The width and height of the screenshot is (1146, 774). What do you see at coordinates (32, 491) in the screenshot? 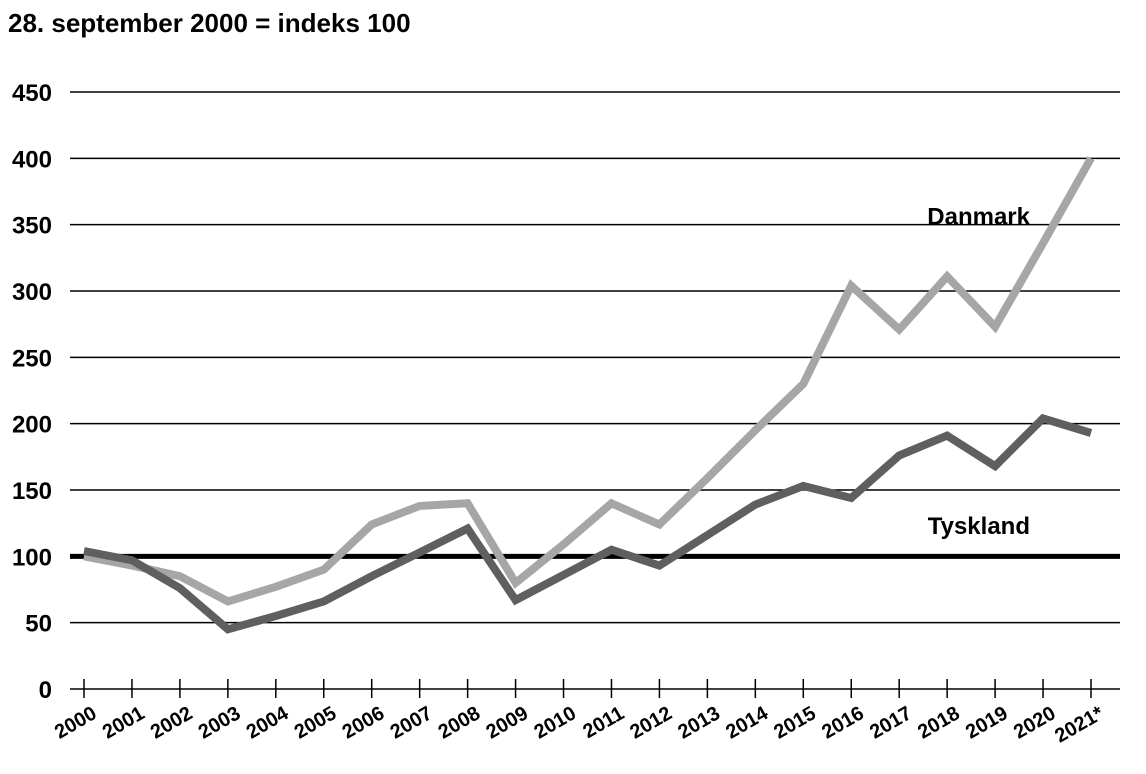
I see `y-tick-label: 150` at bounding box center [32, 491].